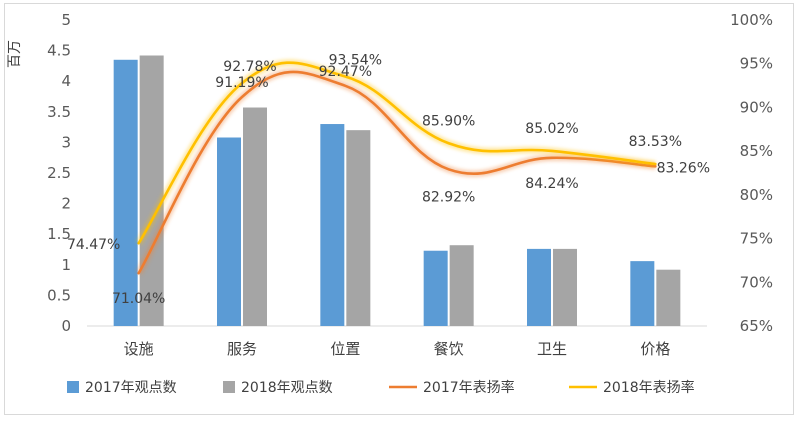 The height and width of the screenshot is (421, 800). I want to click on left-tick-label: 2, so click(66, 204).